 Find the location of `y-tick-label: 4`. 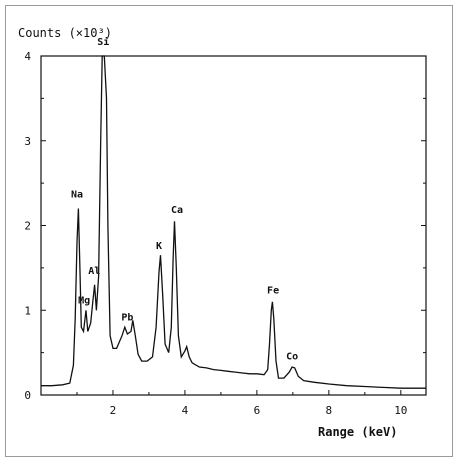

y-tick-label: 4 is located at coordinates (27, 56).